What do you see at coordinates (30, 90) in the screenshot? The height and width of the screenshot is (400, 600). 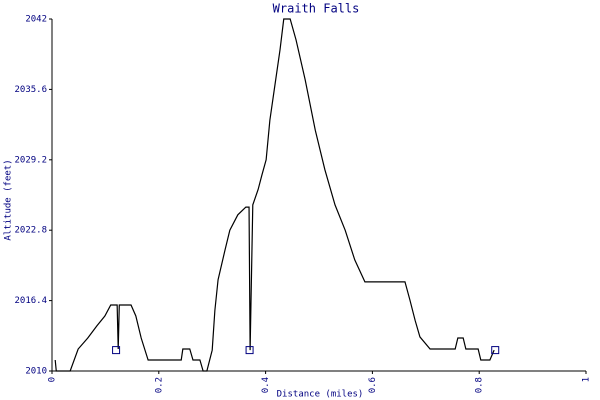 I see `y-tick-label: 2035.6` at bounding box center [30, 90].